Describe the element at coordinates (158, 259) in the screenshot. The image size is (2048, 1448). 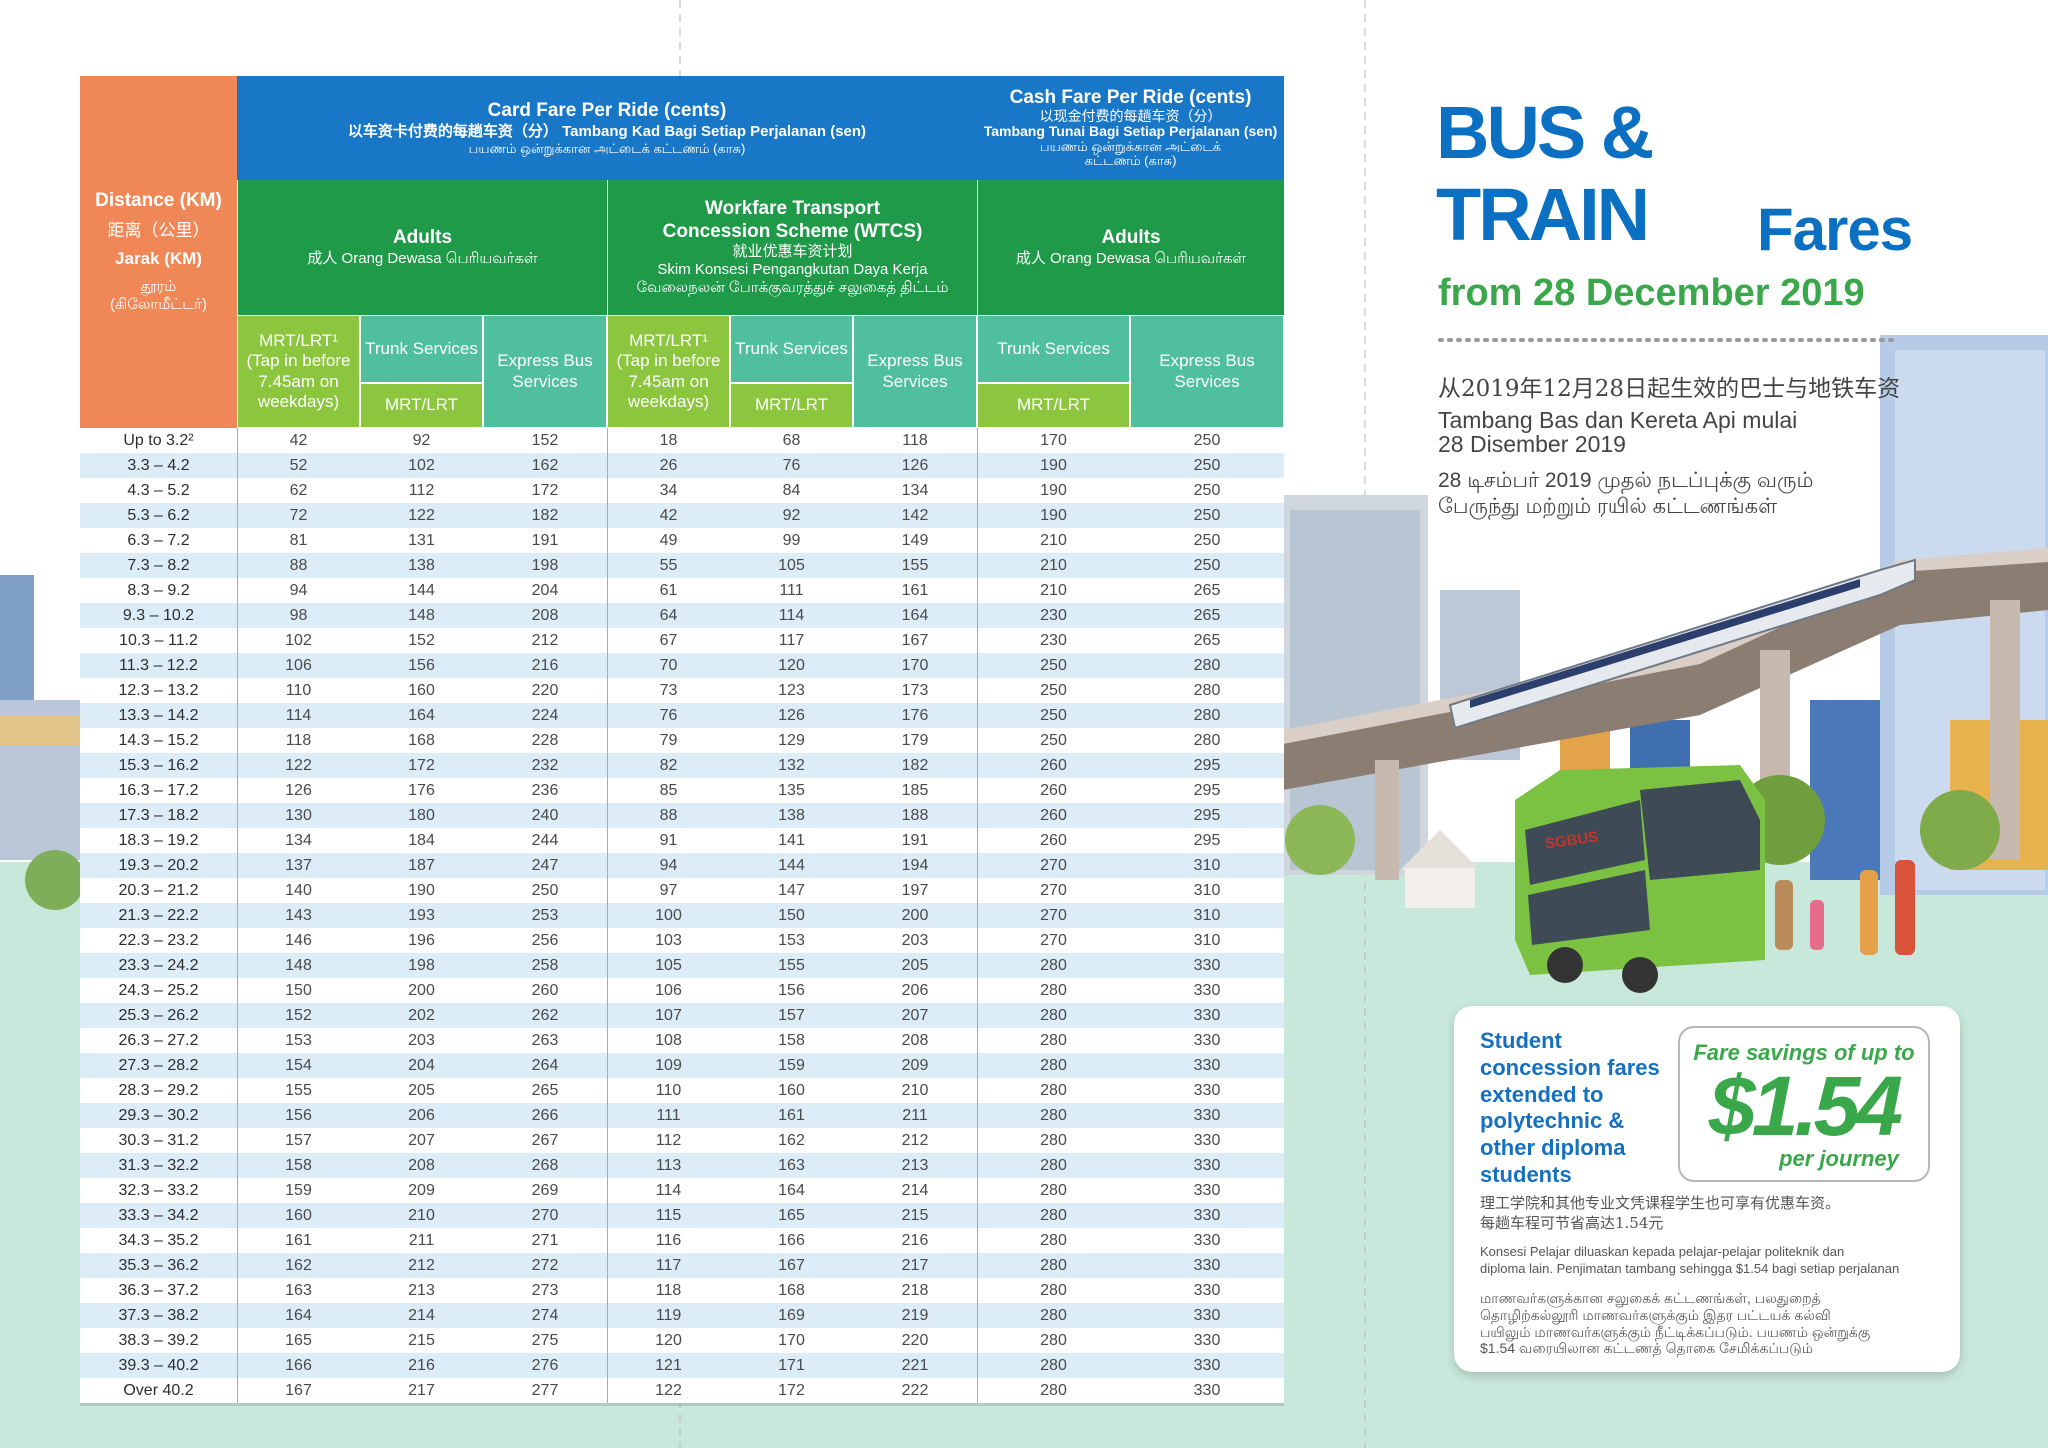
I see `header-text: Jarak (KM)` at that location.